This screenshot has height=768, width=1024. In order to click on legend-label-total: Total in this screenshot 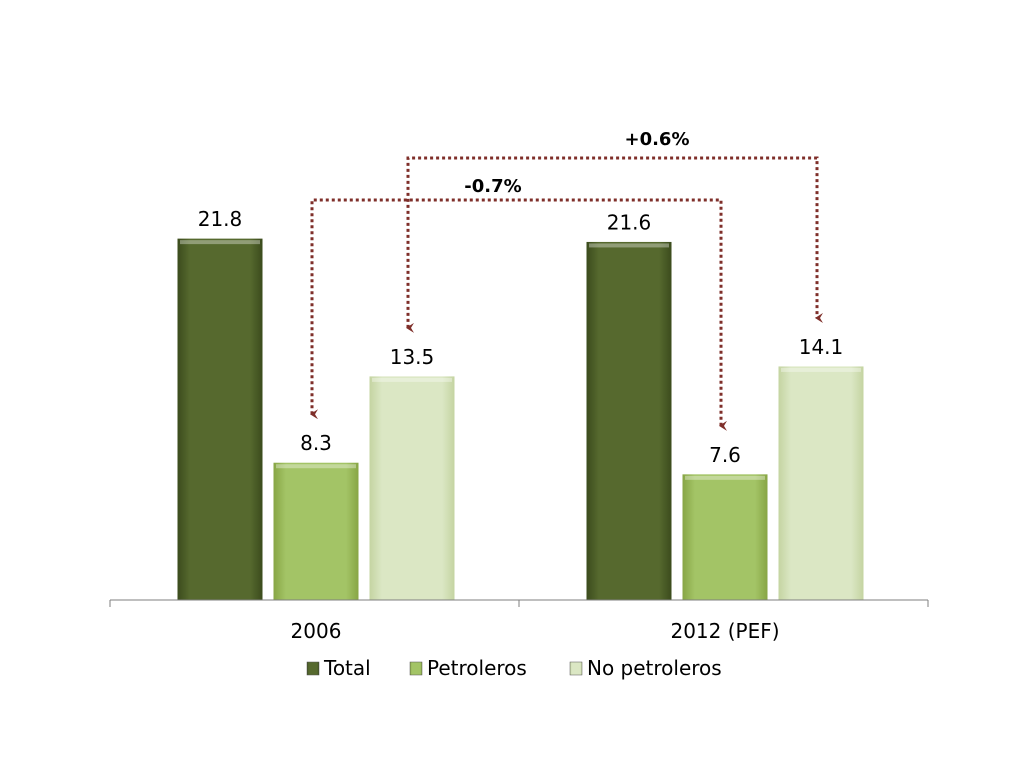, I will do `click(347, 668)`.